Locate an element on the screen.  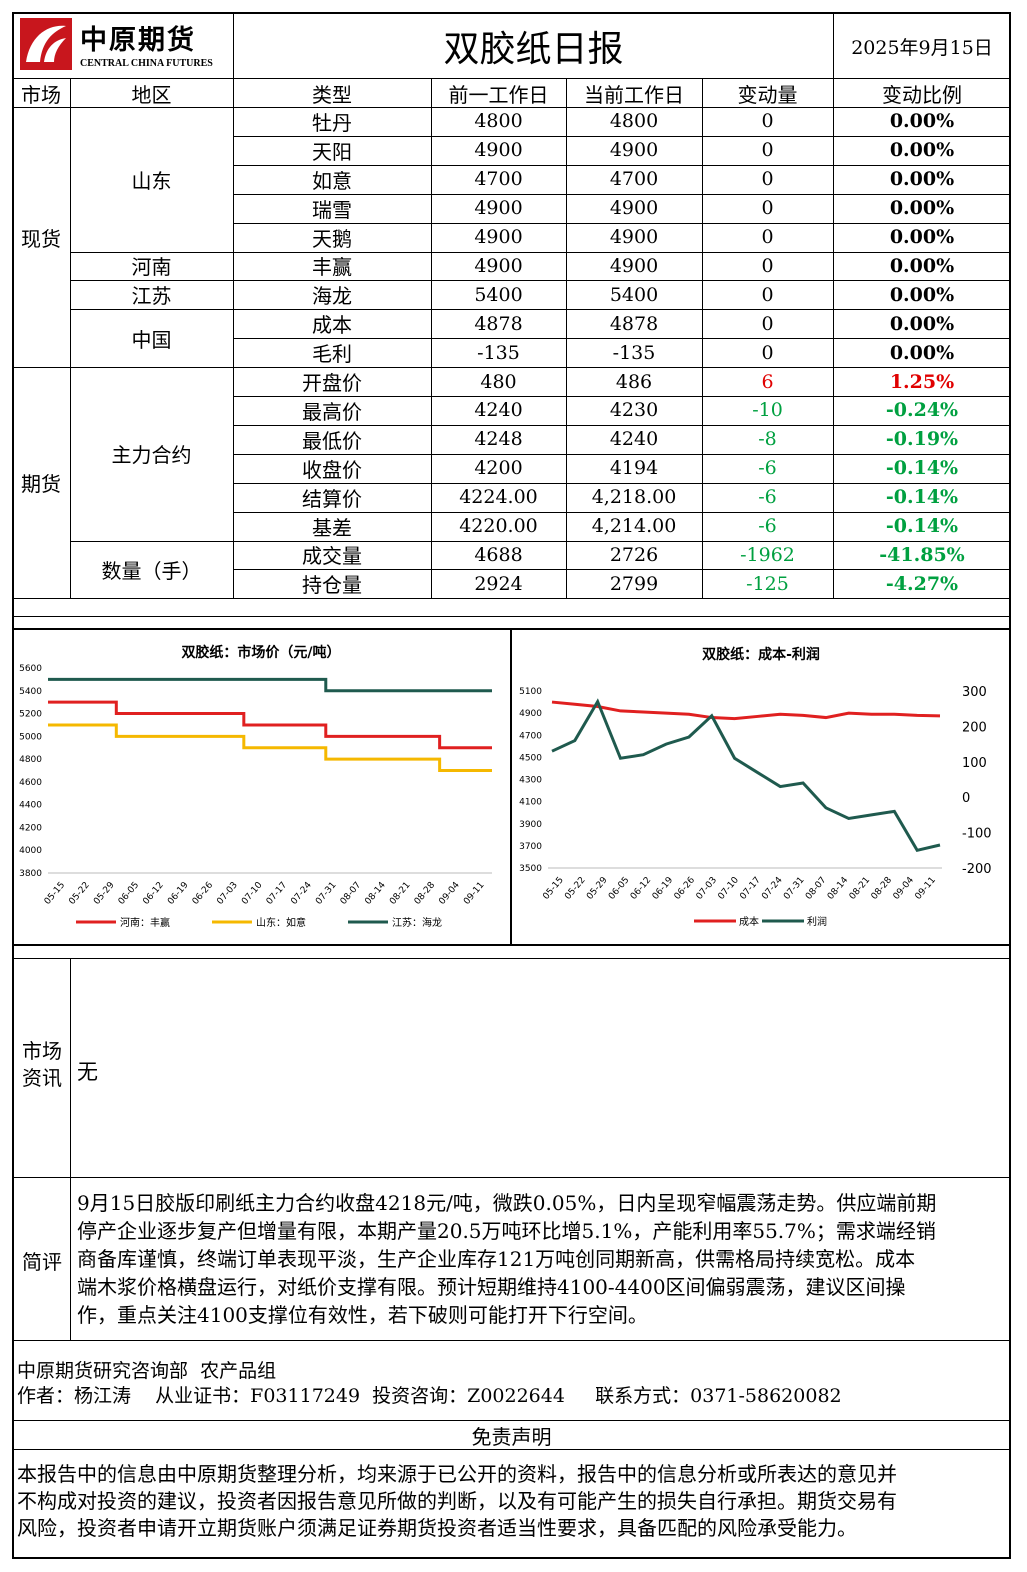
row-type: 丰赢 is located at coordinates (332, 267).